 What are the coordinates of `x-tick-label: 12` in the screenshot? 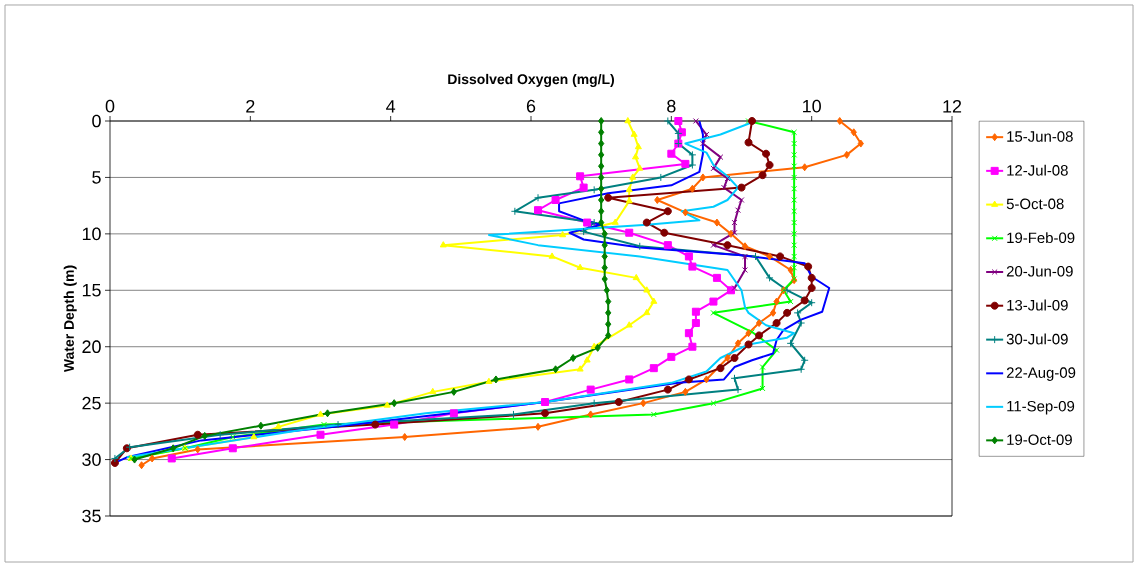 It's located at (952, 106).